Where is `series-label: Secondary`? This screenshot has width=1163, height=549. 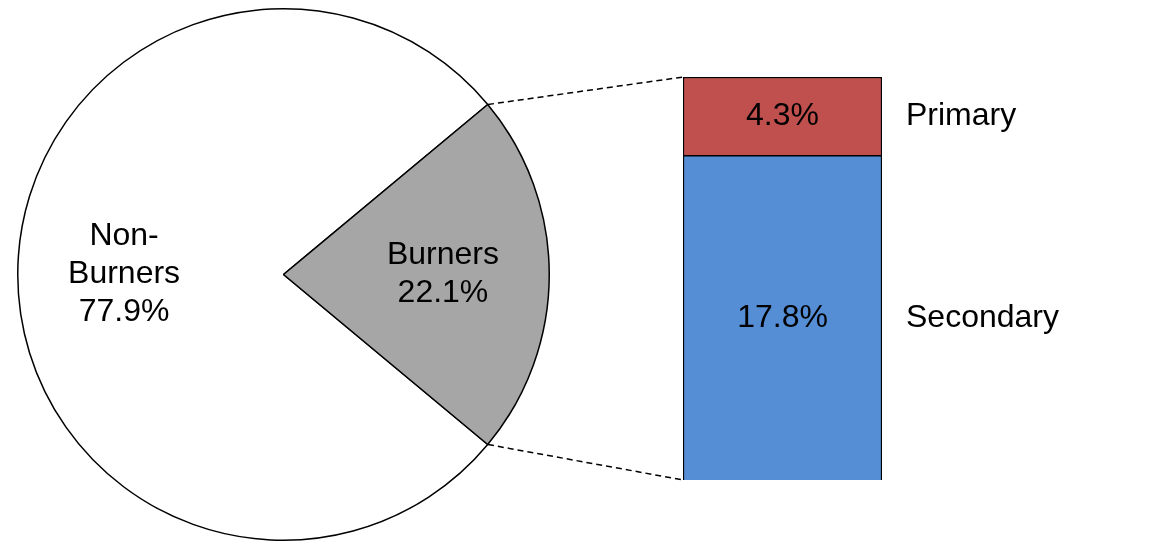 series-label: Secondary is located at coordinates (982, 315).